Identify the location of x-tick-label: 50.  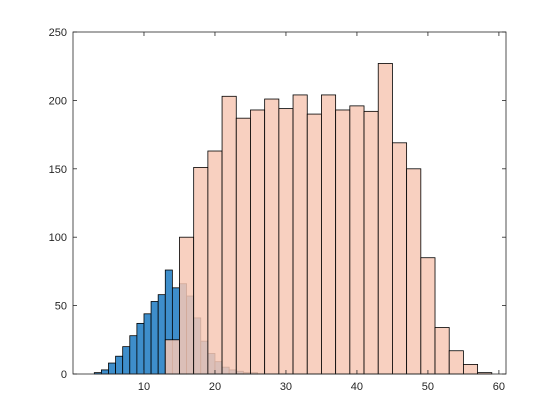
(428, 387).